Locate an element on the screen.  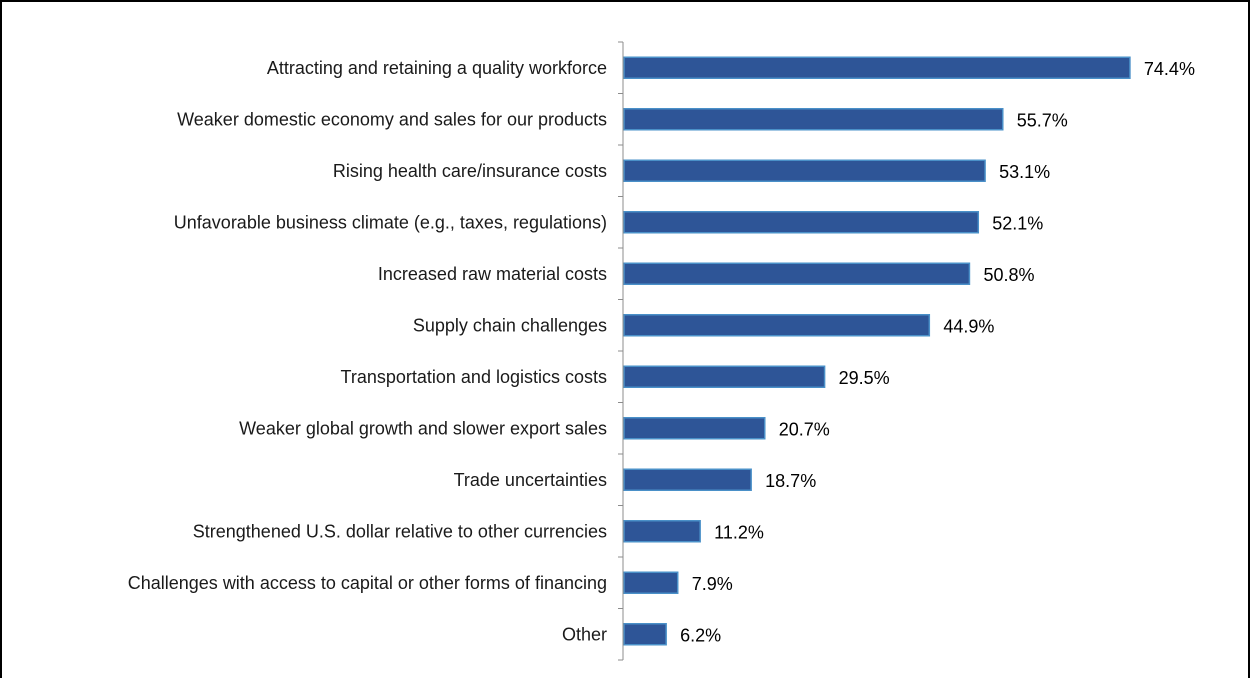
value-label: 18.7% is located at coordinates (790, 481).